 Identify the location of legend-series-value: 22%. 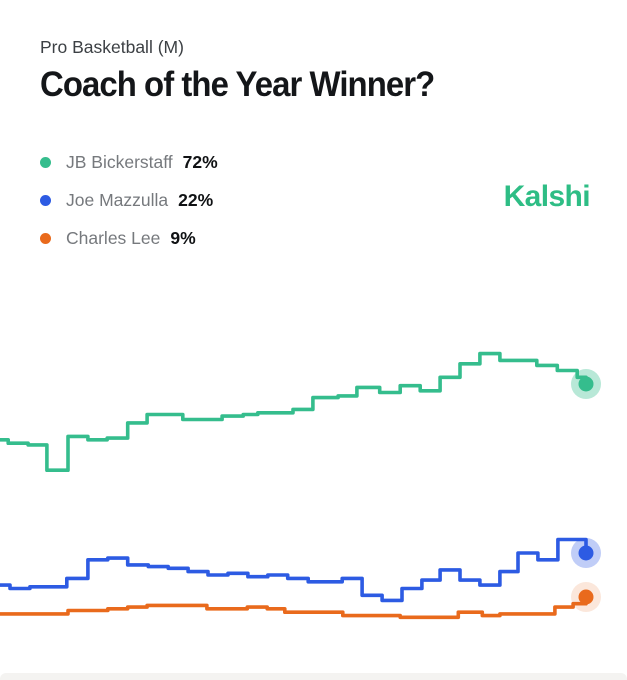
(196, 199).